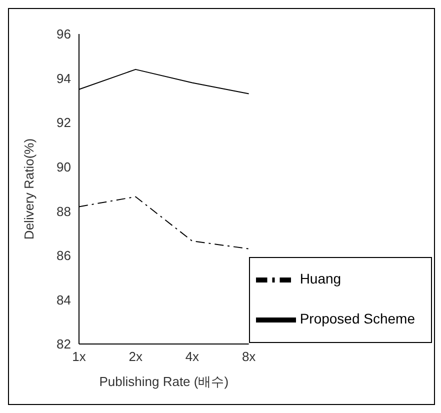  I want to click on x-tick-label: 1x, so click(79, 356).